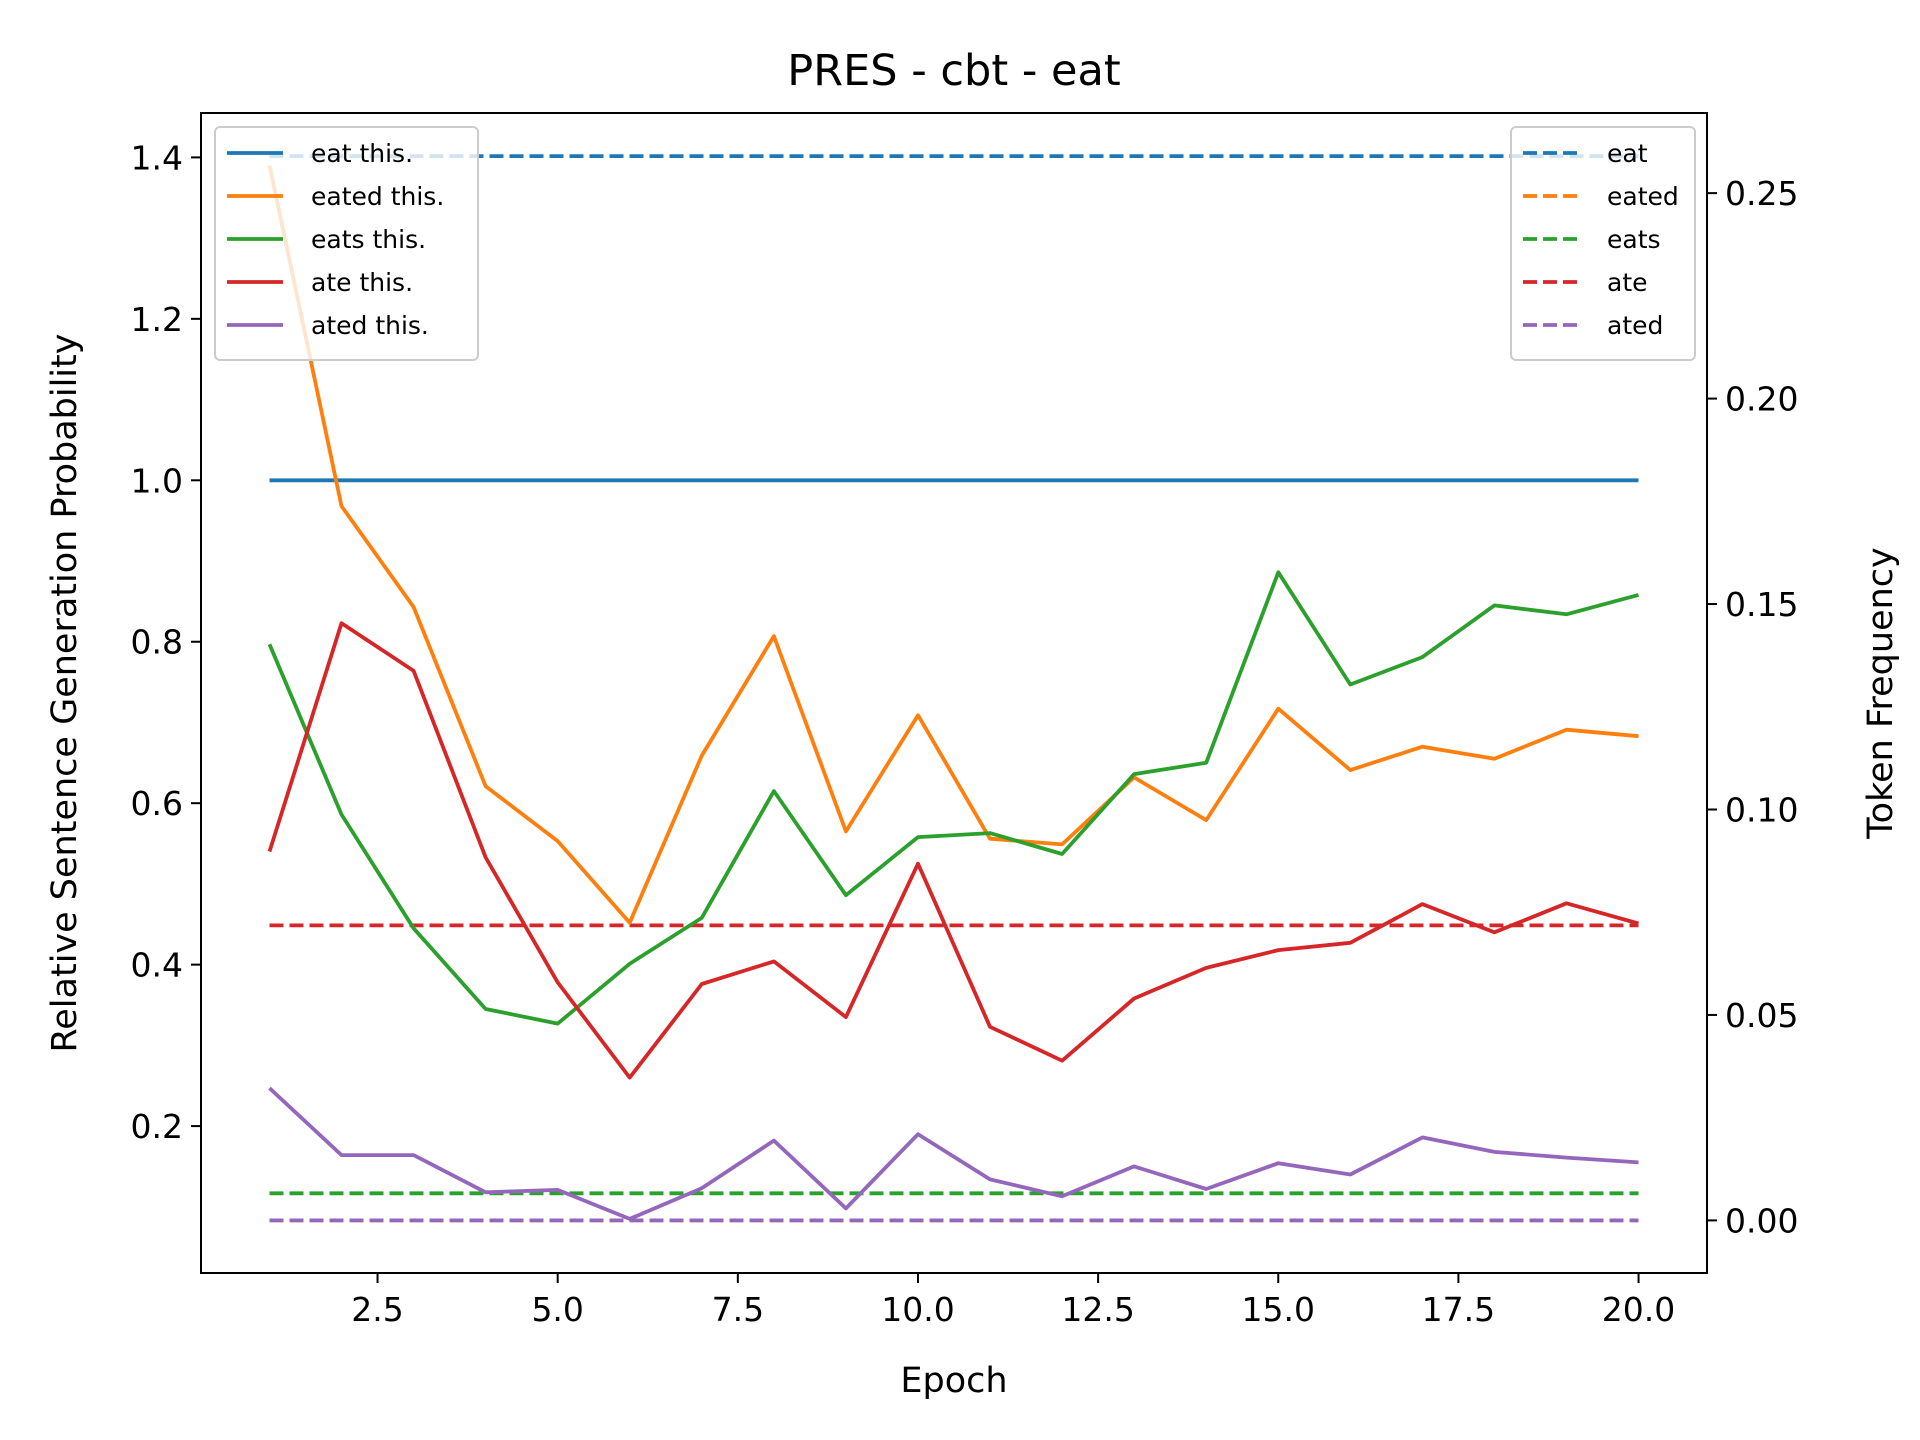  I want to click on legend-label: eated, so click(1643, 196).